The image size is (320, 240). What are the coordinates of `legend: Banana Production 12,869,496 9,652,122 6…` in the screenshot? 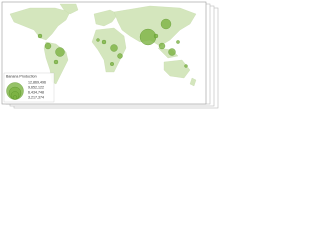 It's located at (29, 87).